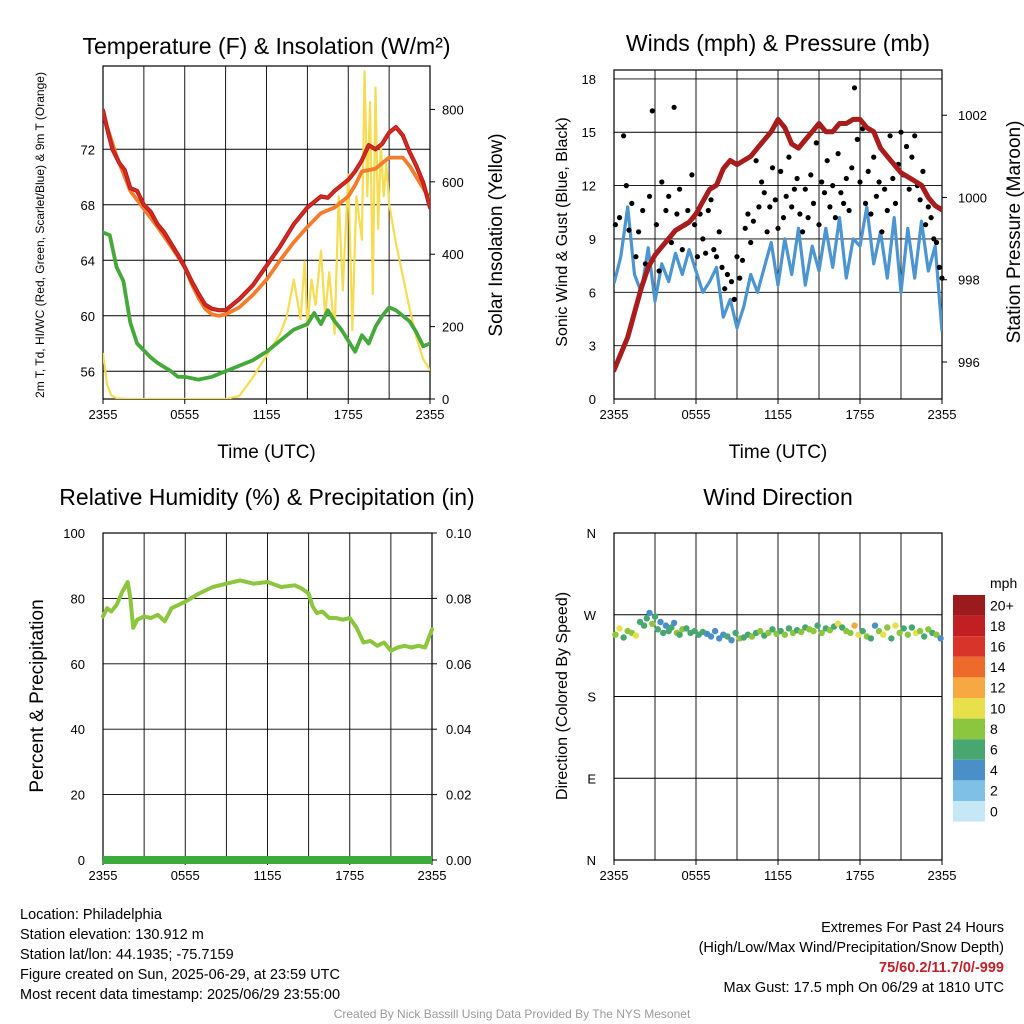 Image resolution: width=1024 pixels, height=1024 pixels. Describe the element at coordinates (778, 244) in the screenshot. I see `series-station-pressure` at that location.